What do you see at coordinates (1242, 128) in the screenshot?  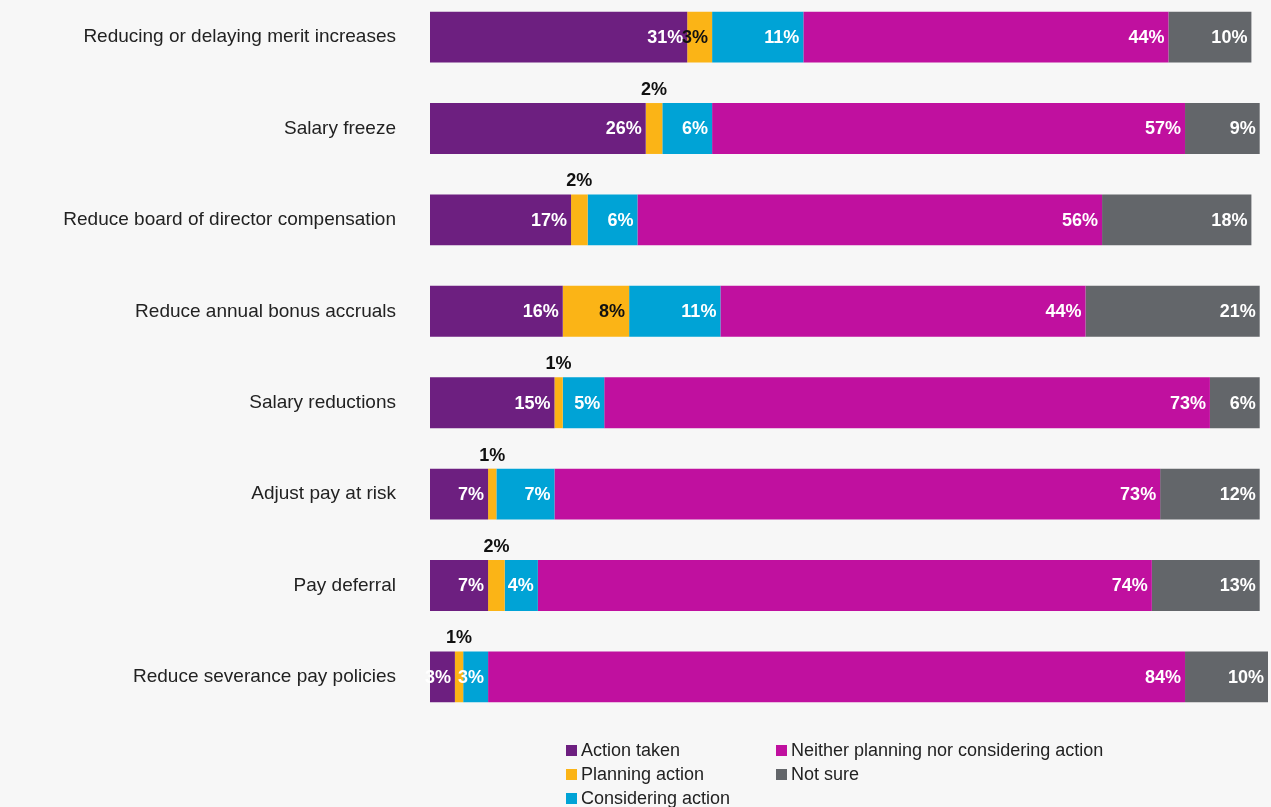 I see `data-label: 9%` at bounding box center [1242, 128].